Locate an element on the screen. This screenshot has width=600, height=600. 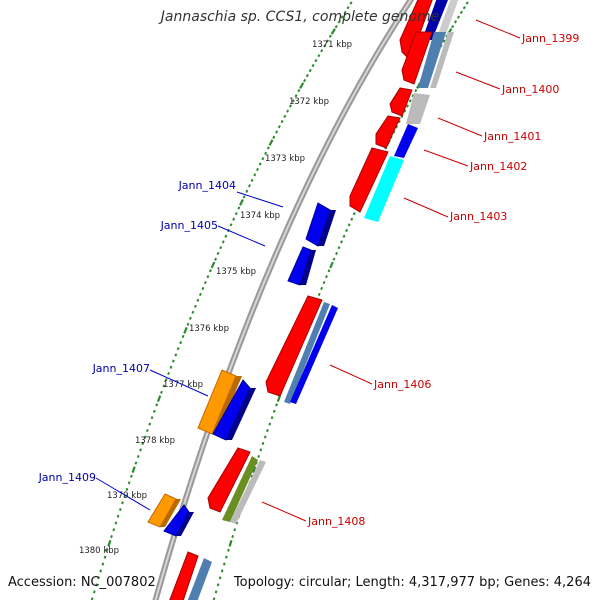
gene-label-jann-1403: Jann_1403 is located at coordinates (478, 216).